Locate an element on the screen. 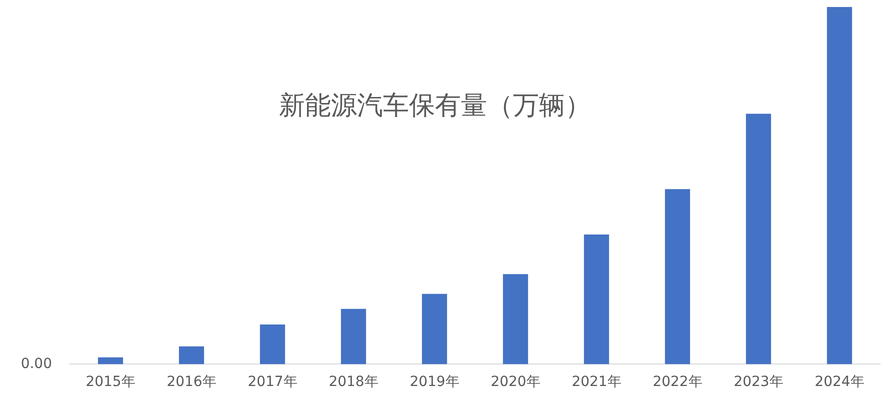 The height and width of the screenshot is (405, 885). x-tick-label: 2018年 is located at coordinates (353, 382).